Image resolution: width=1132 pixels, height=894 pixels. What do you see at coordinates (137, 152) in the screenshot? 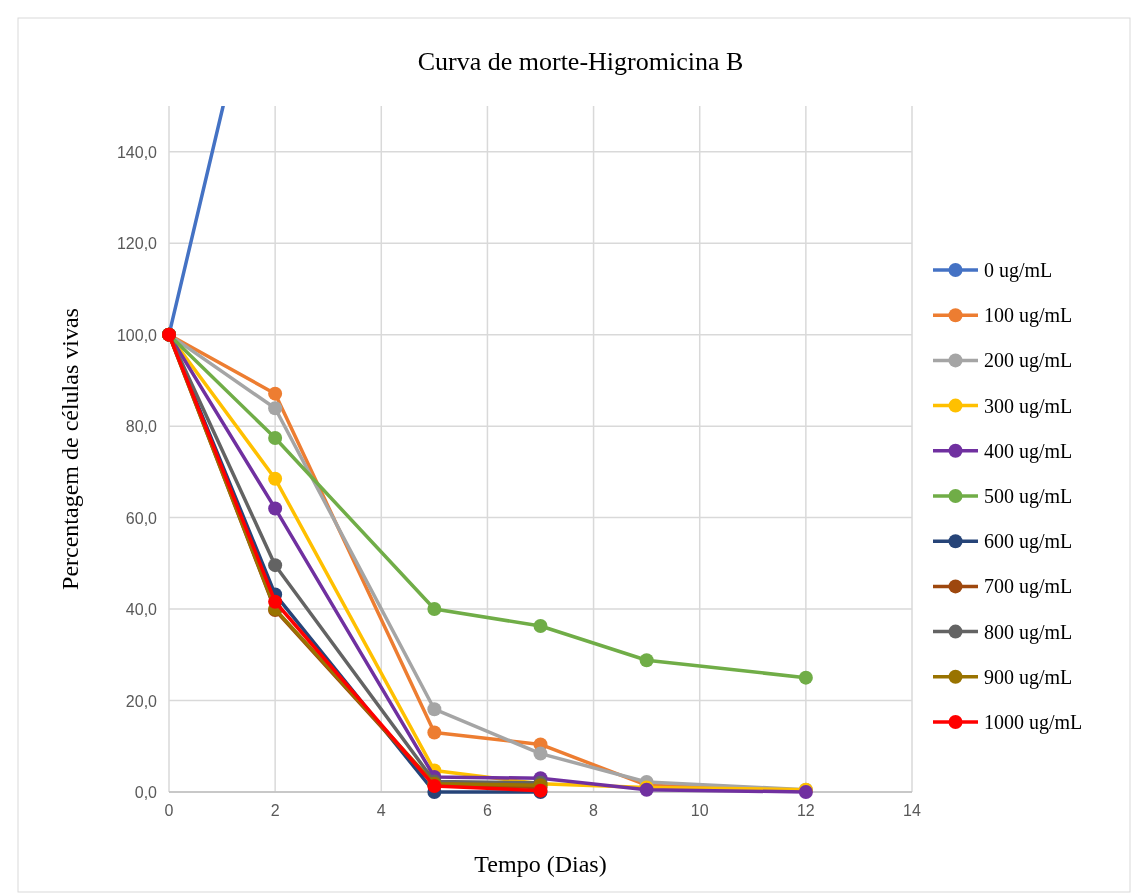
I see `y-tick-label: 140,0` at bounding box center [137, 152].